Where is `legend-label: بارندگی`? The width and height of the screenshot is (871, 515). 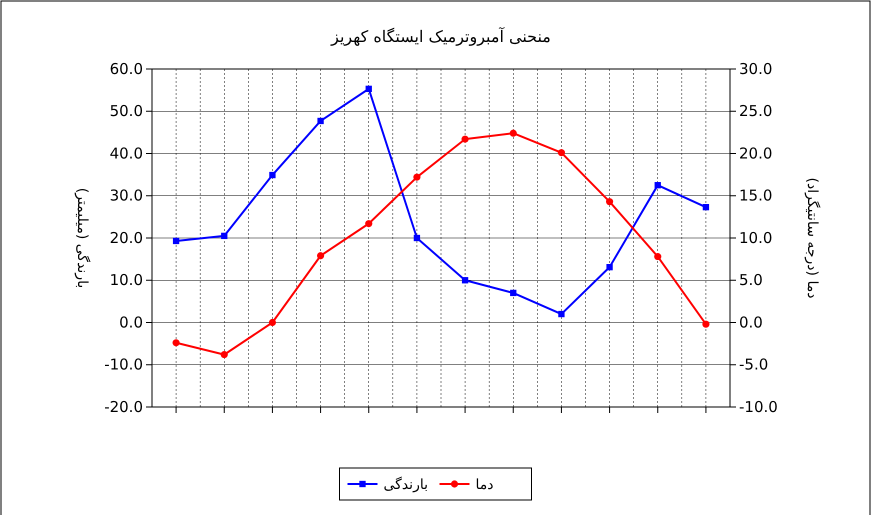
legend-label: بارندگی is located at coordinates (406, 484).